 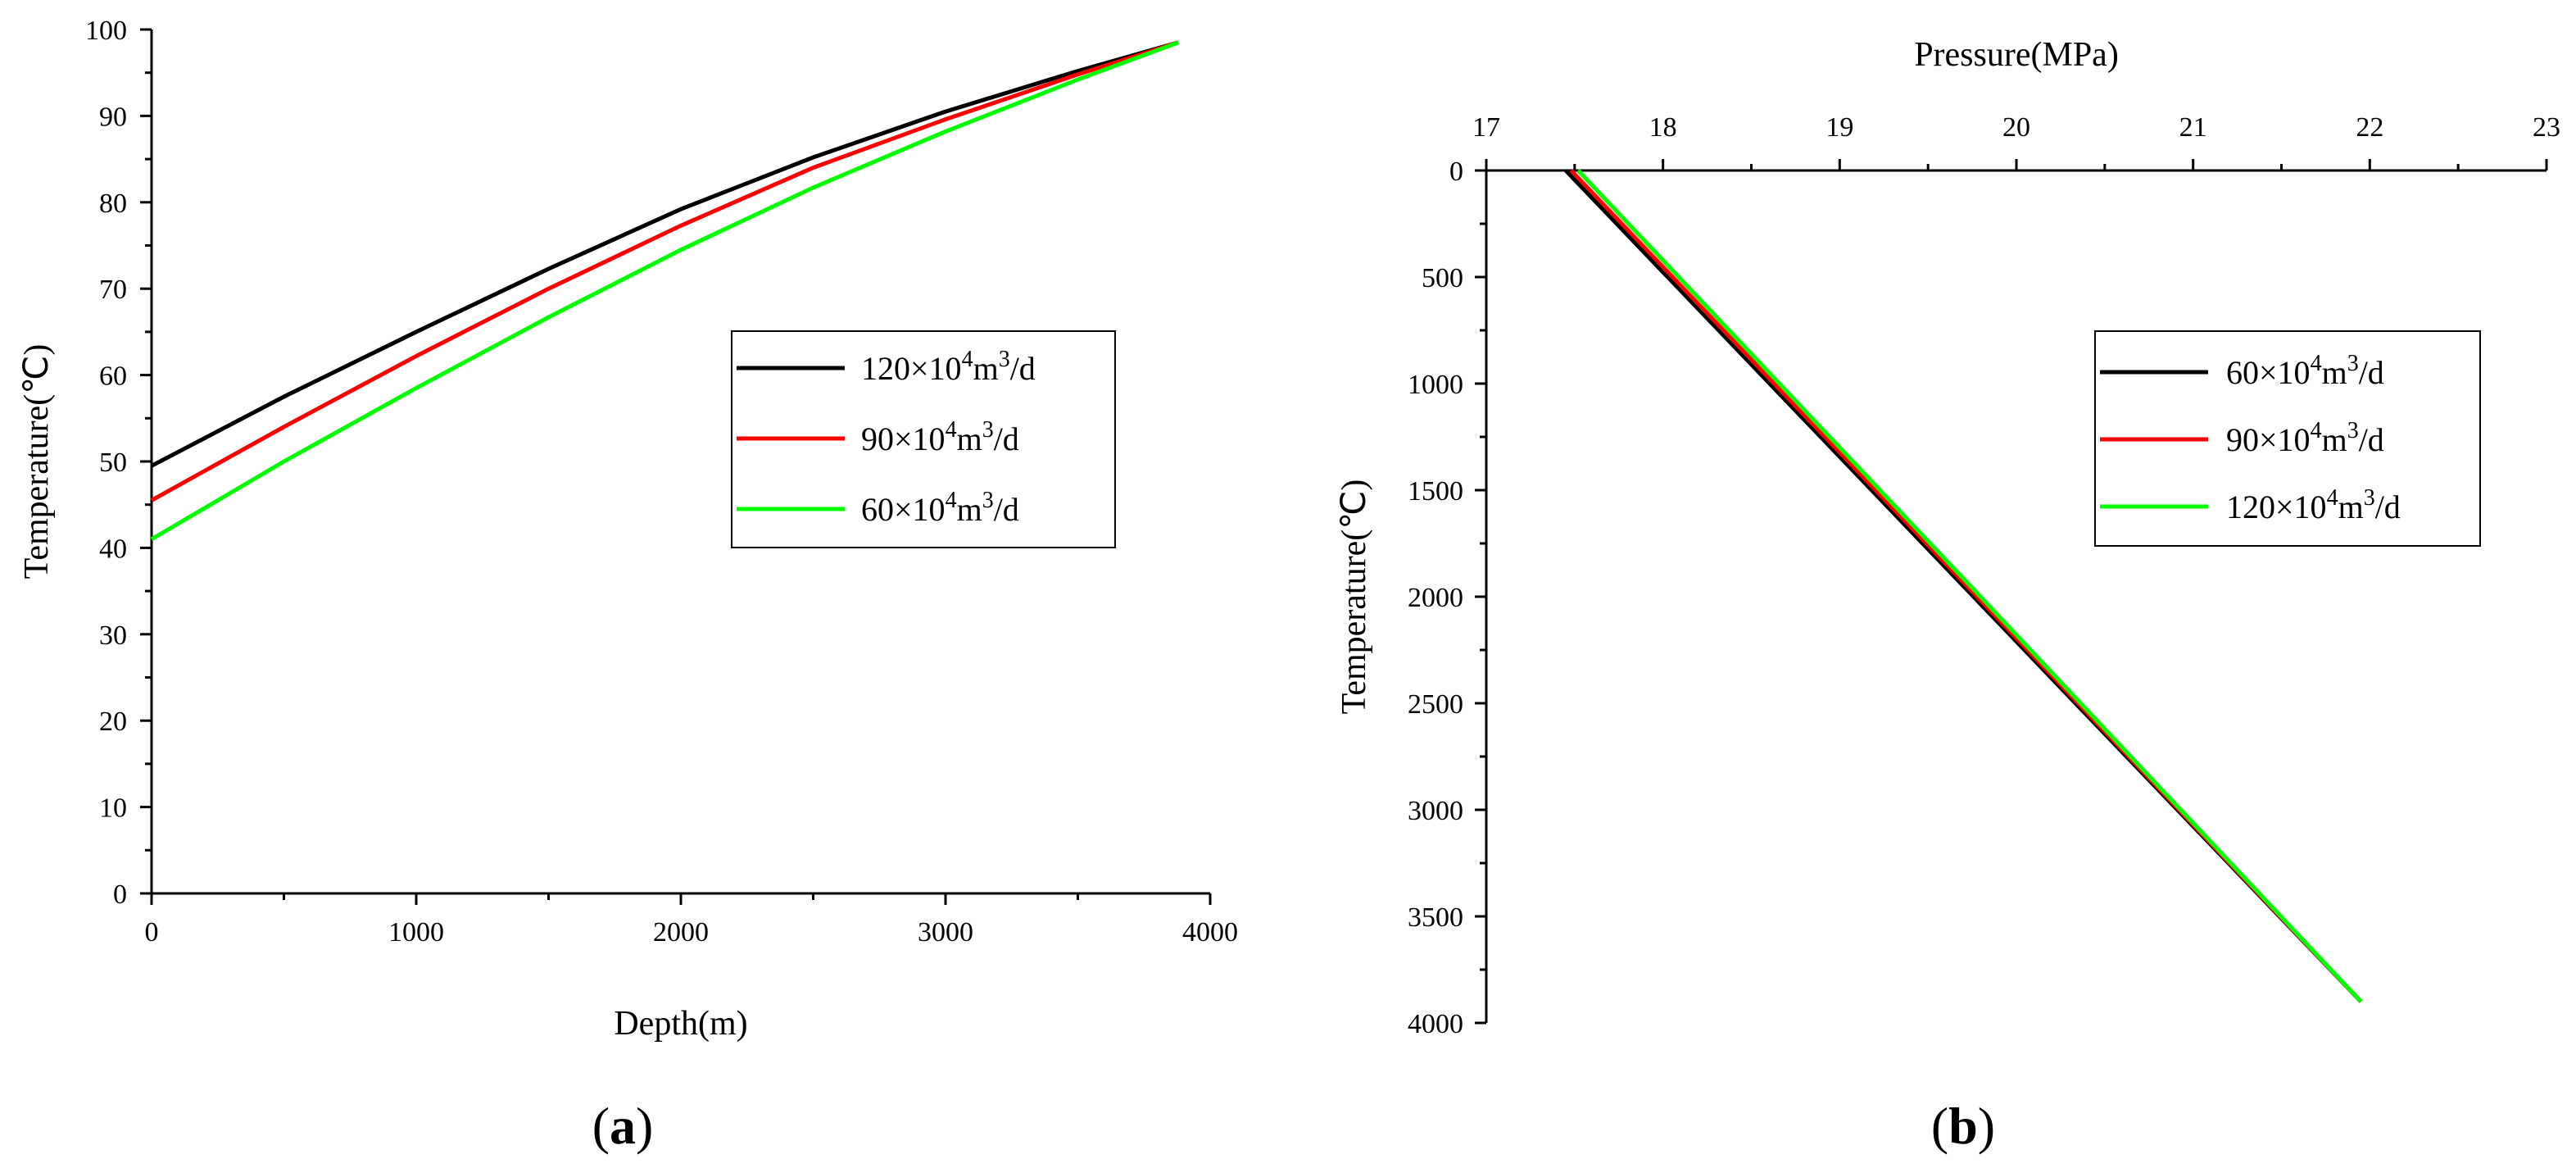 I want to click on y-tick-label: 1000, so click(x=1435, y=385).